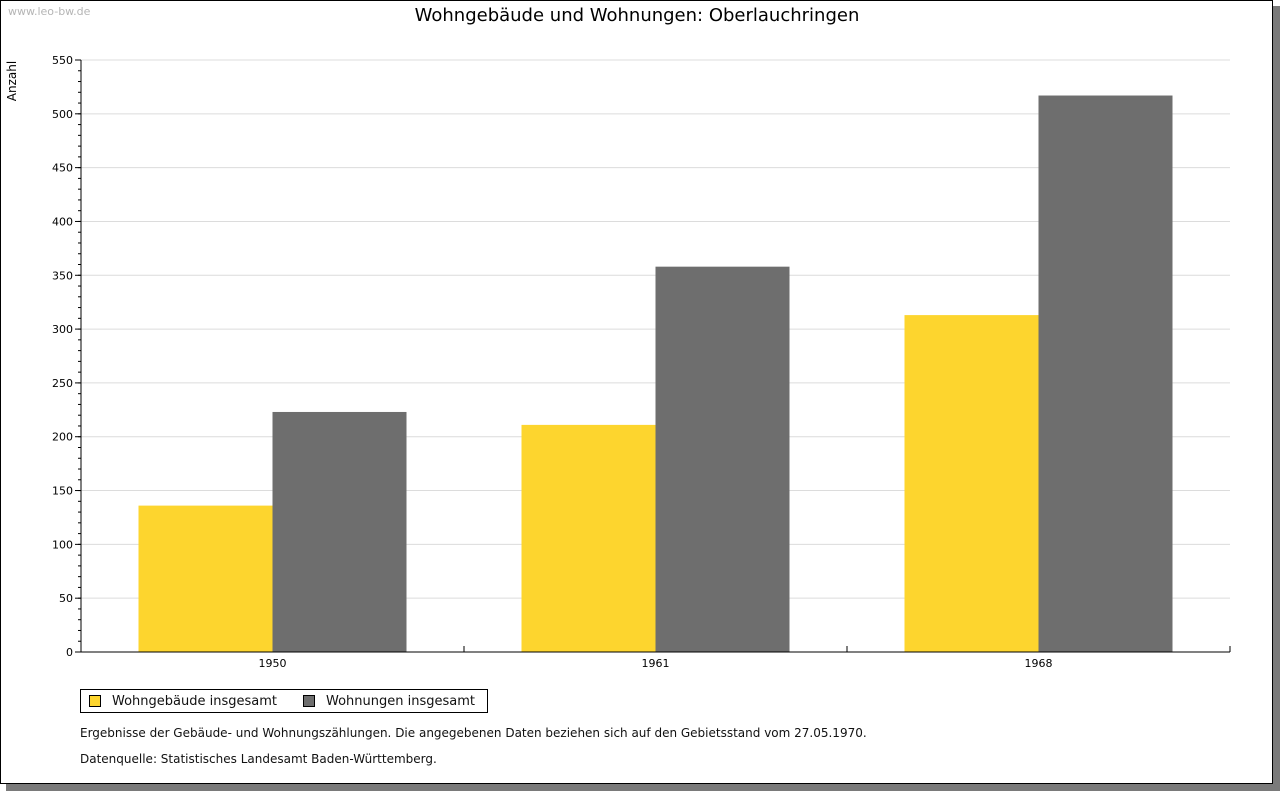 This screenshot has height=791, width=1280. I want to click on x-ticks: 1950 1961 1968, so click(655, 658).